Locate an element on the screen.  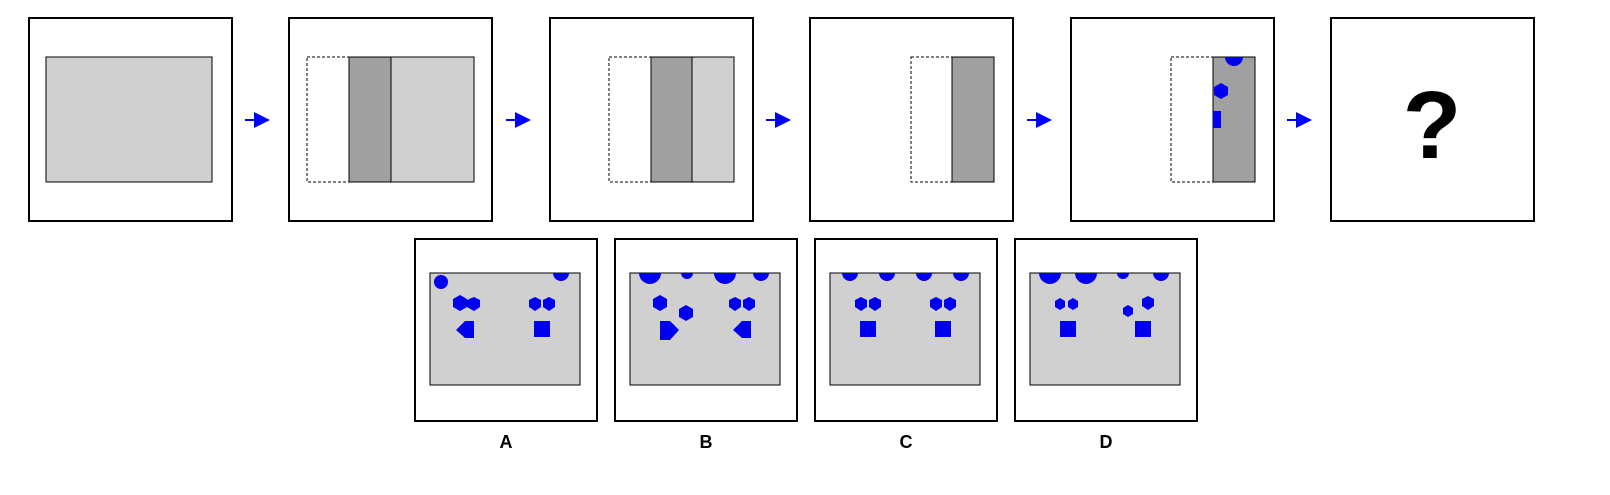
option-b-card is located at coordinates (706, 330).